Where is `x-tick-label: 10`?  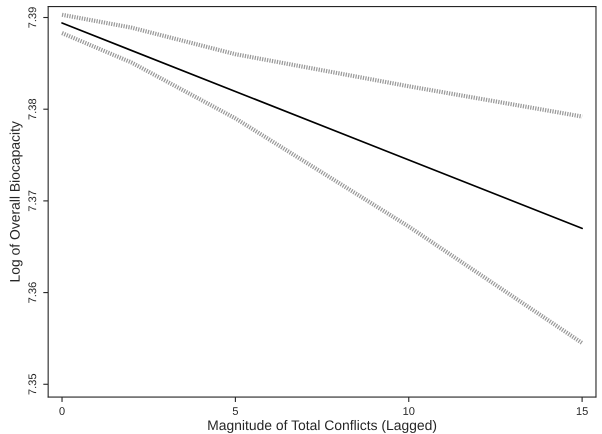 x-tick-label: 10 is located at coordinates (408, 411).